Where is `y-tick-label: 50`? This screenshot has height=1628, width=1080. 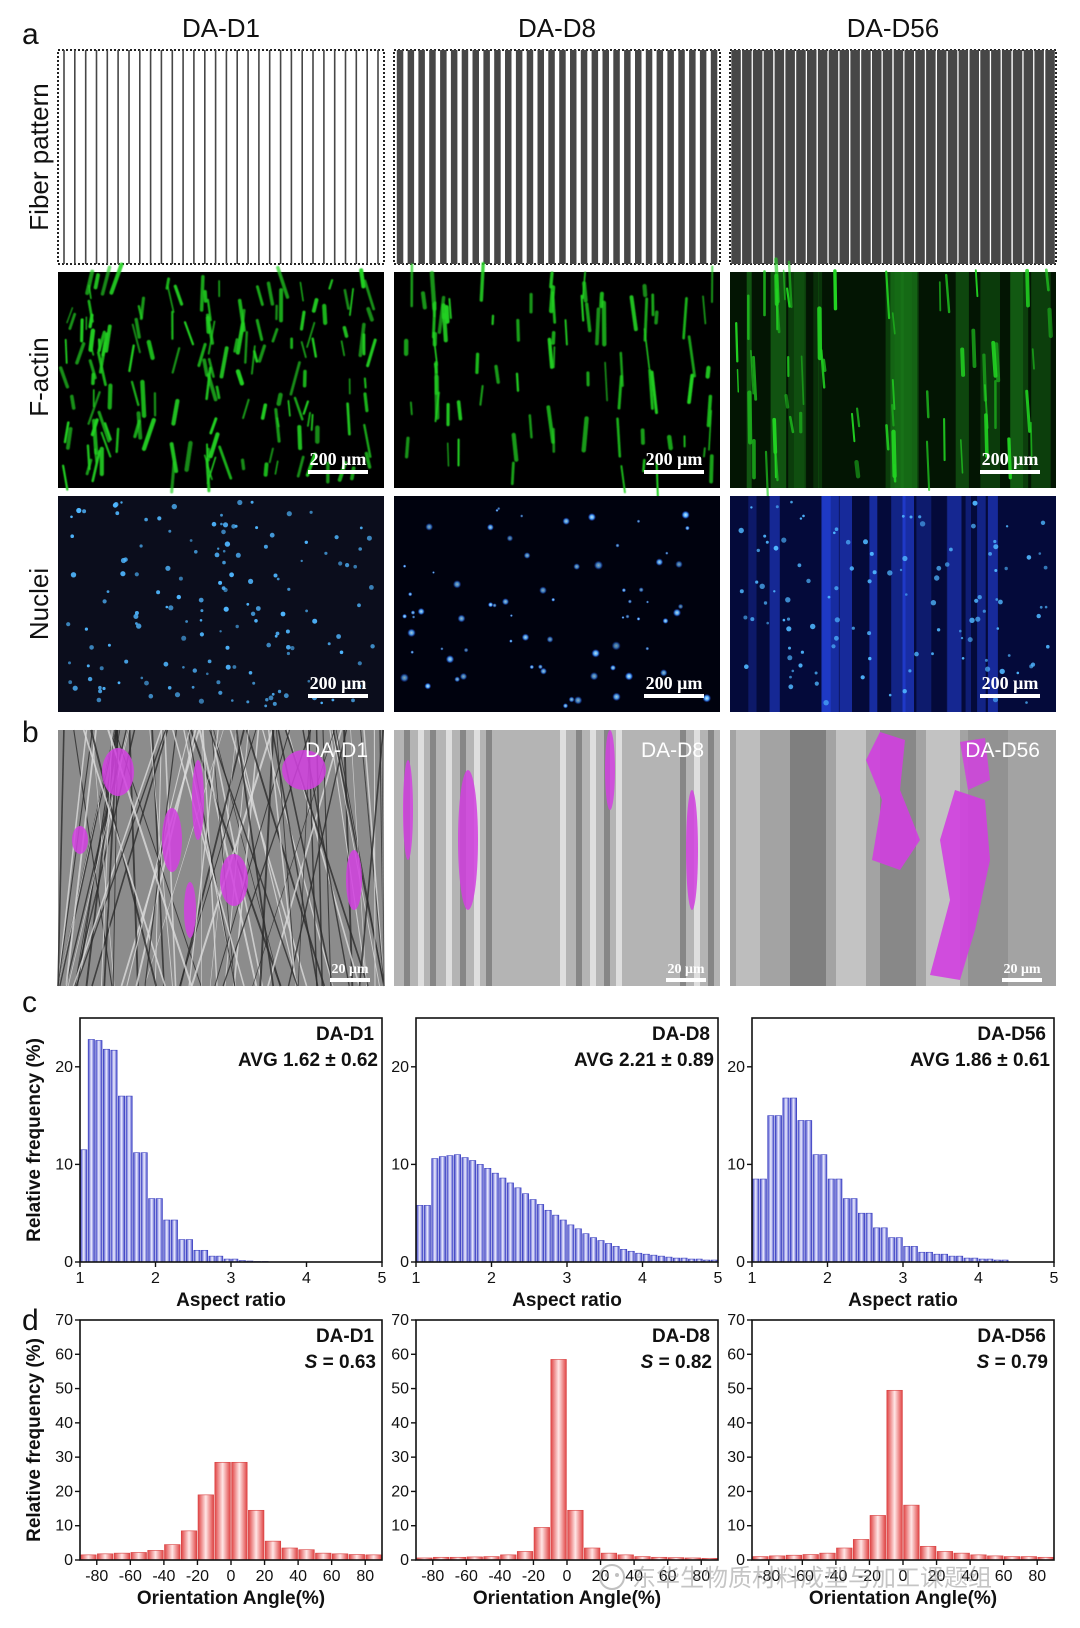 y-tick-label: 50 is located at coordinates (736, 1389).